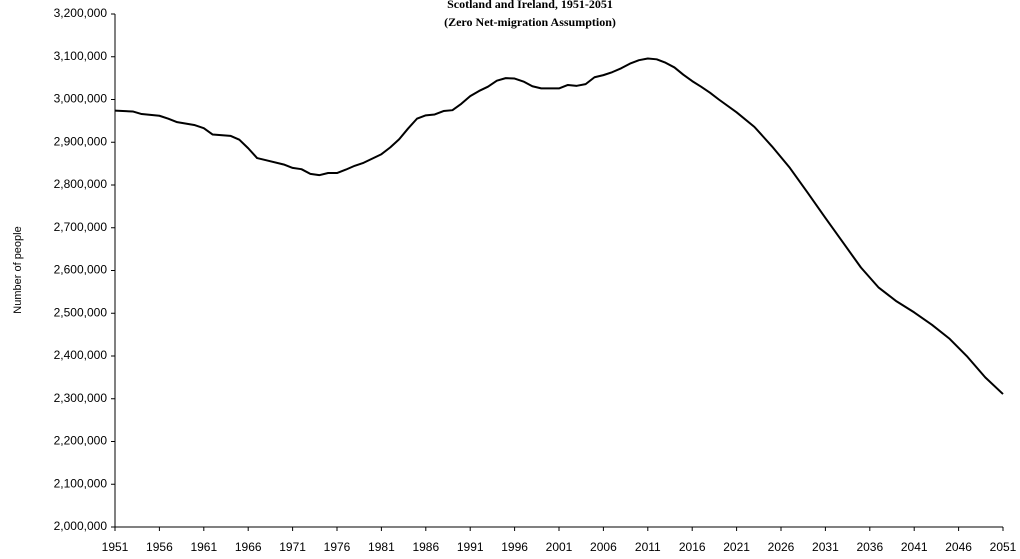 The image size is (1020, 559). Describe the element at coordinates (914, 547) in the screenshot. I see `x-tick-label: 2041` at that location.